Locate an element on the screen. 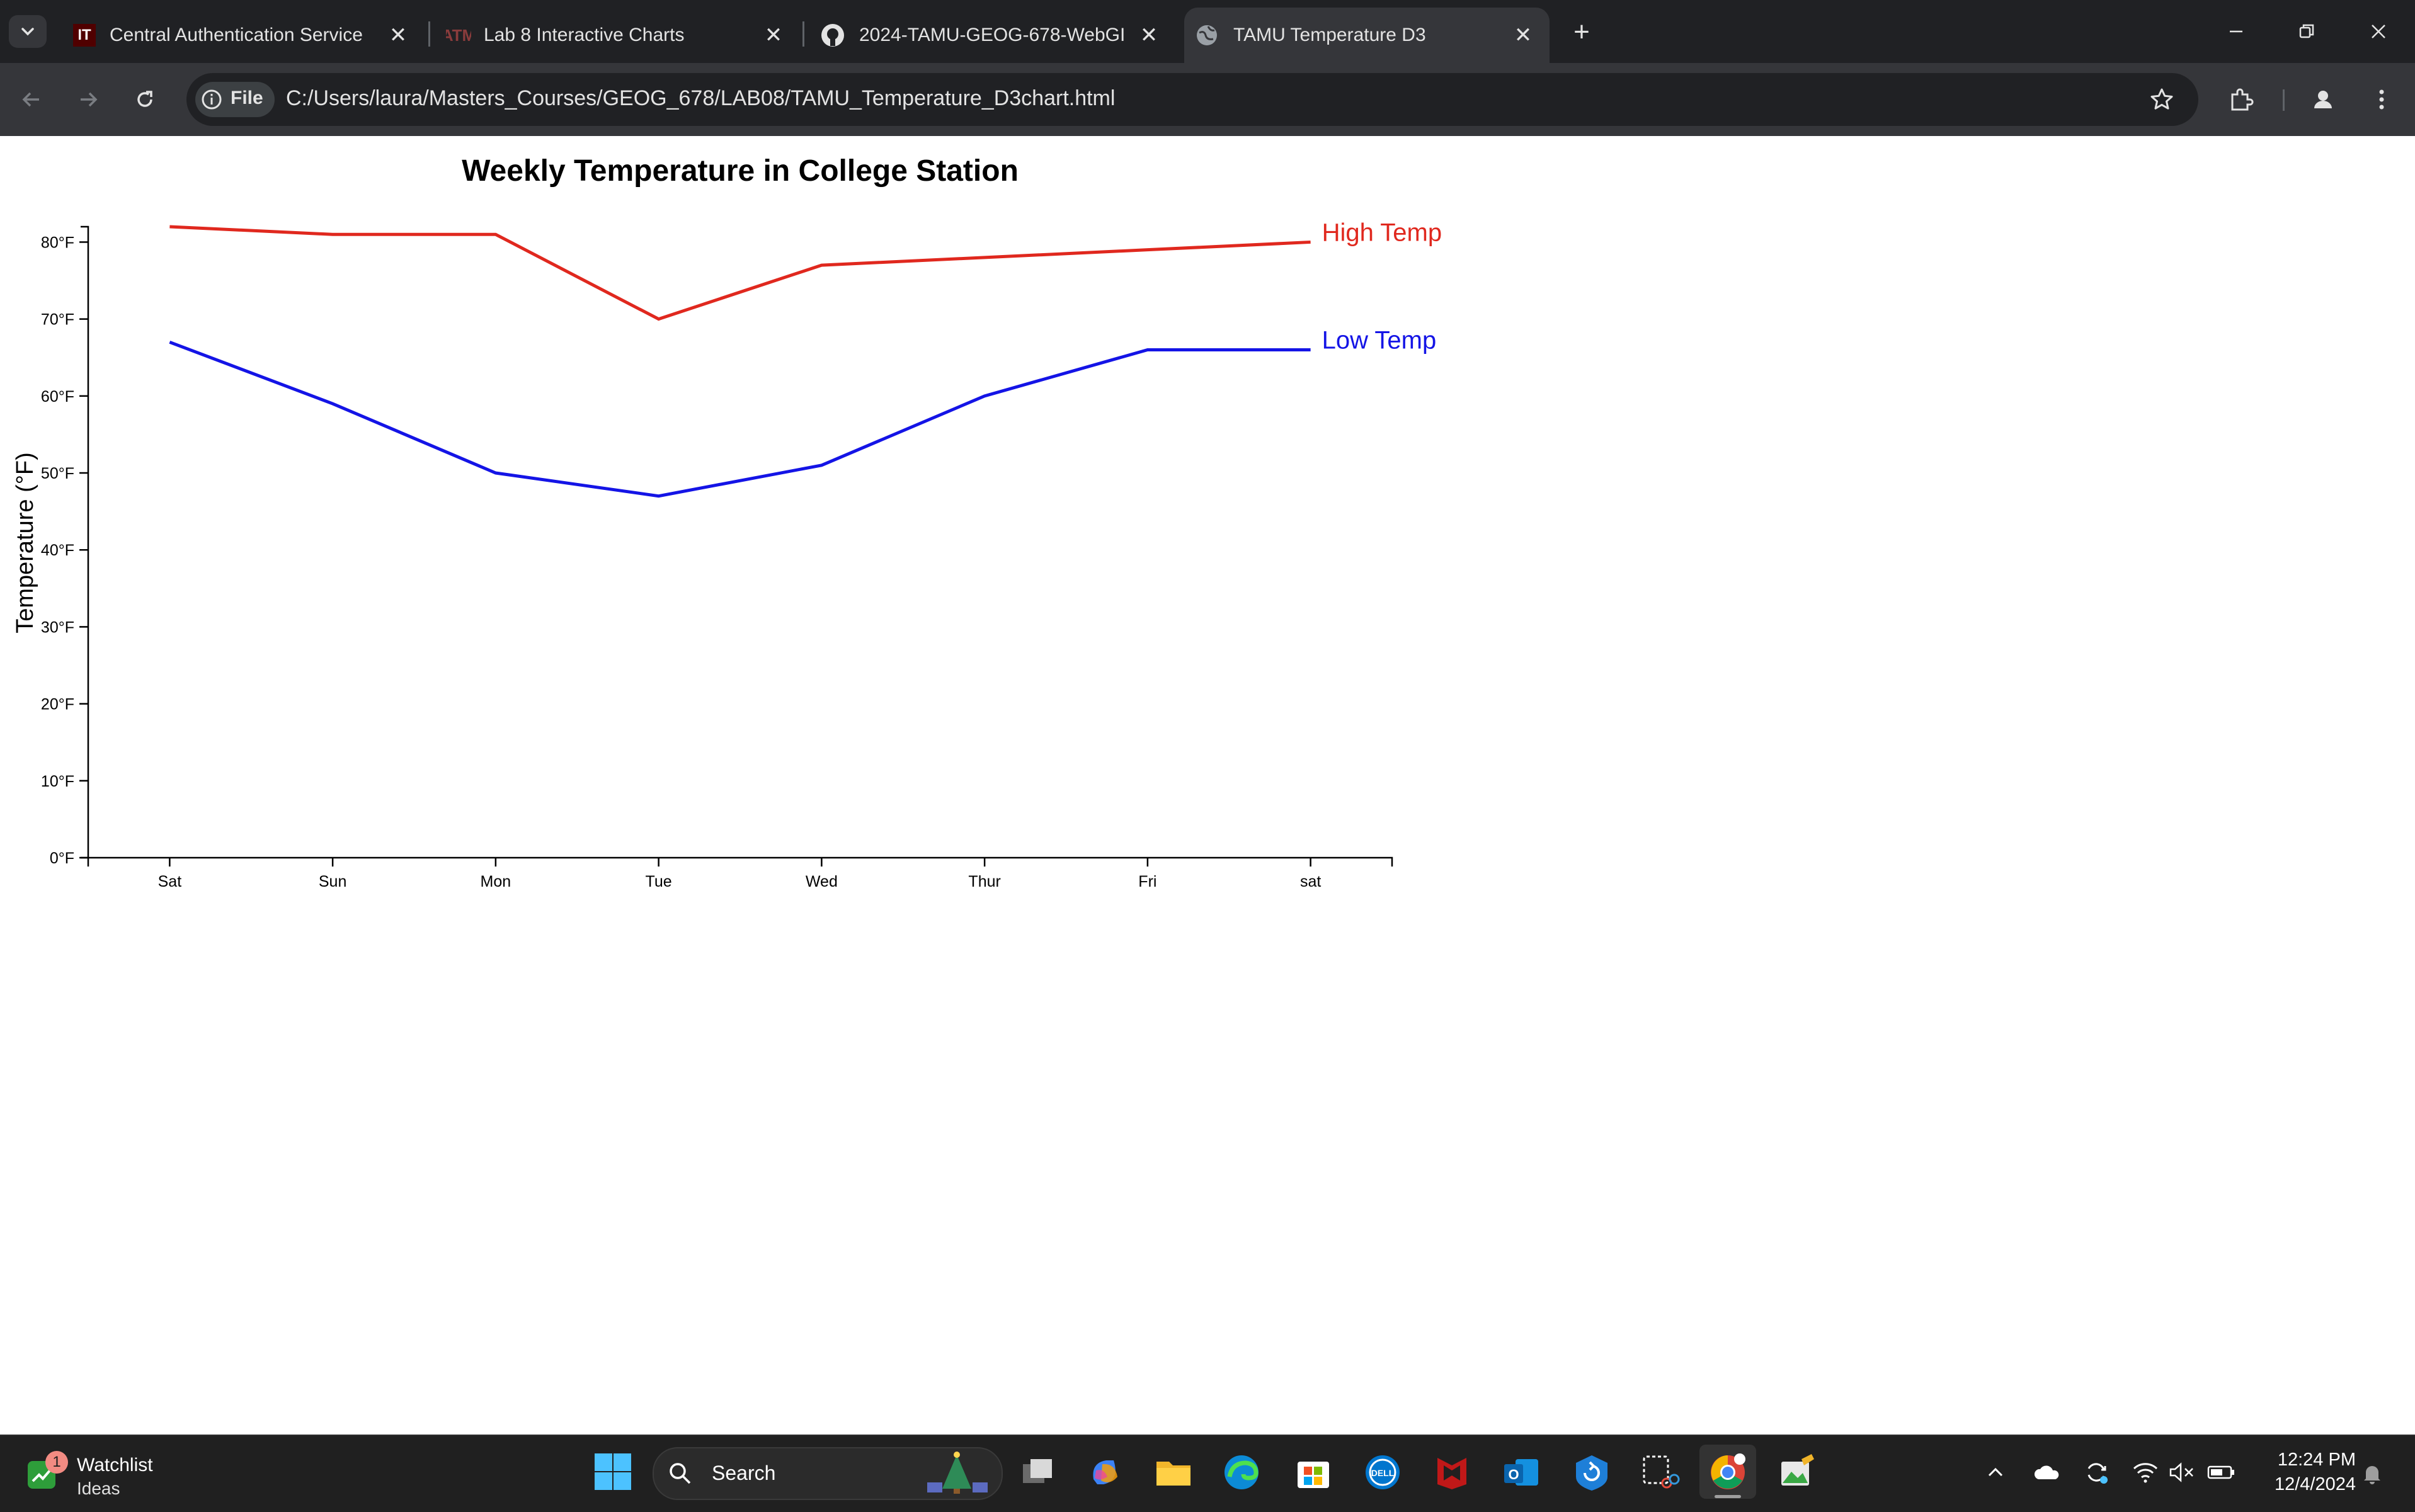  profile-button is located at coordinates (2323, 99).